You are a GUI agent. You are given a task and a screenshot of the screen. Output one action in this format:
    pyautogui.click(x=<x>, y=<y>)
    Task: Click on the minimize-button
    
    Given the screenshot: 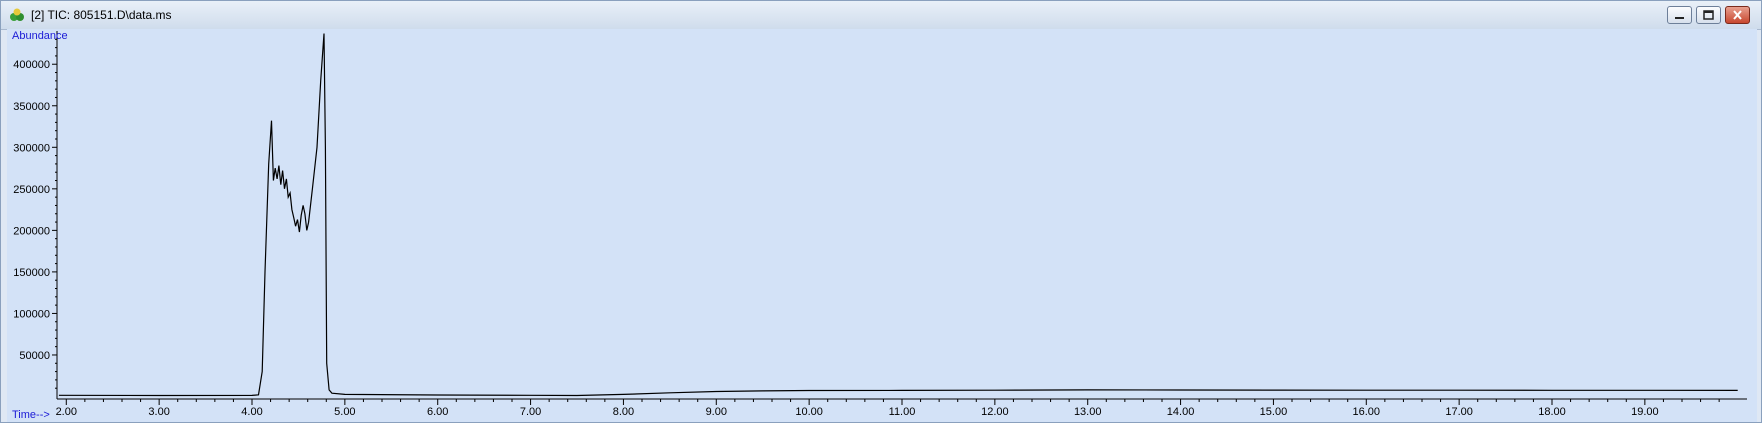 What is the action you would take?
    pyautogui.click(x=1679, y=15)
    